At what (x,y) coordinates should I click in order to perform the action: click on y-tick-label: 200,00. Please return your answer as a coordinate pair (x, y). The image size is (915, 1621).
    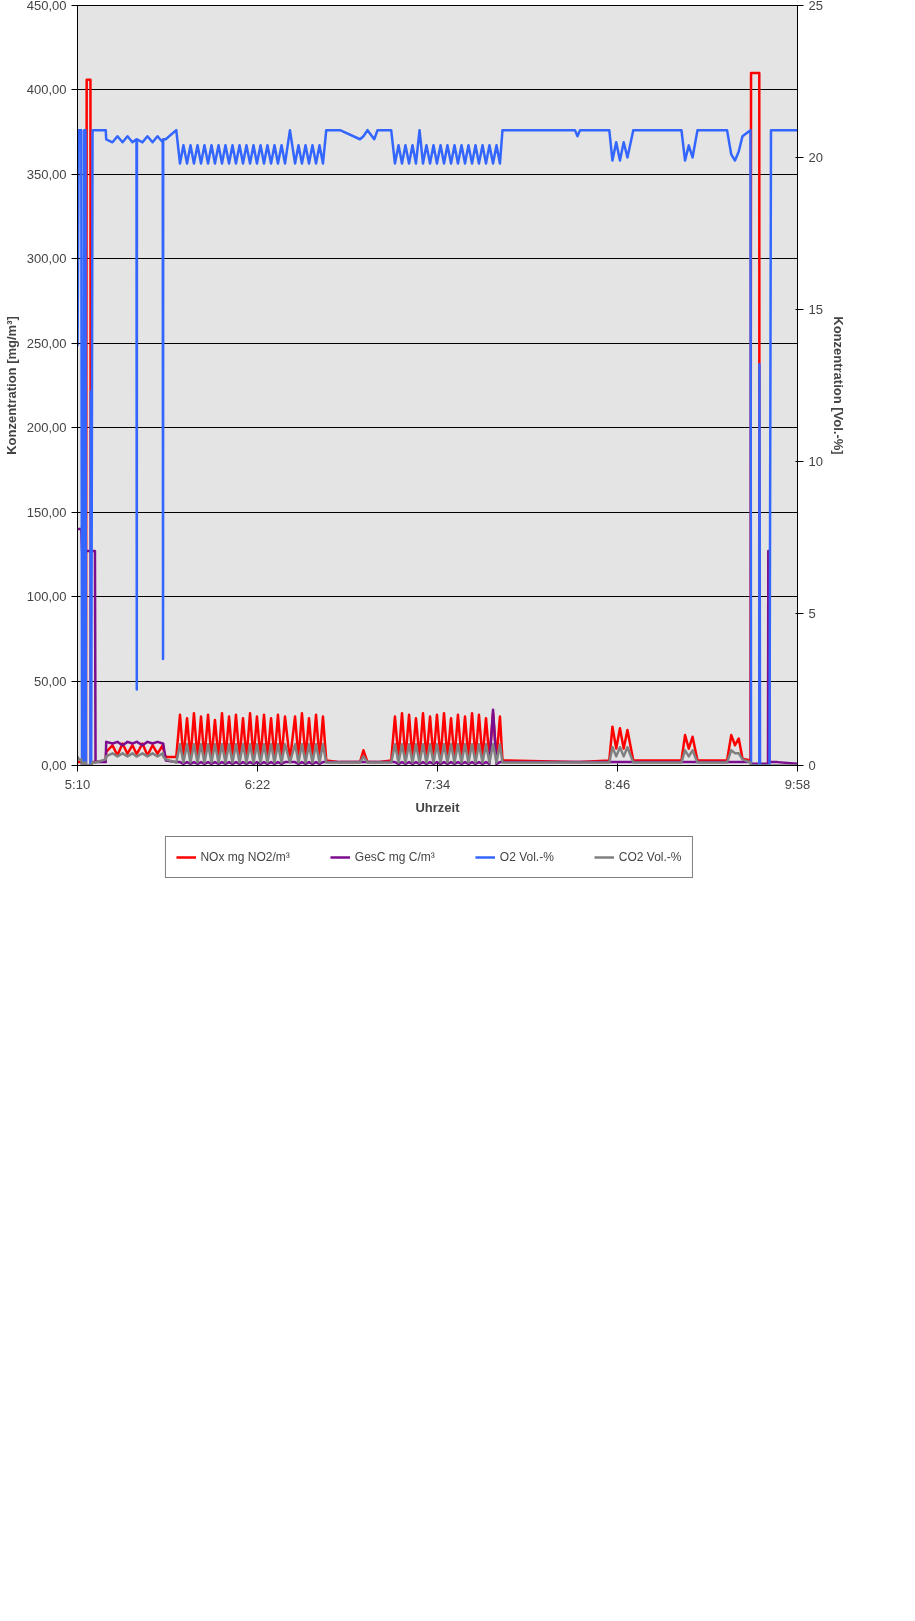
    Looking at the image, I should click on (46, 428).